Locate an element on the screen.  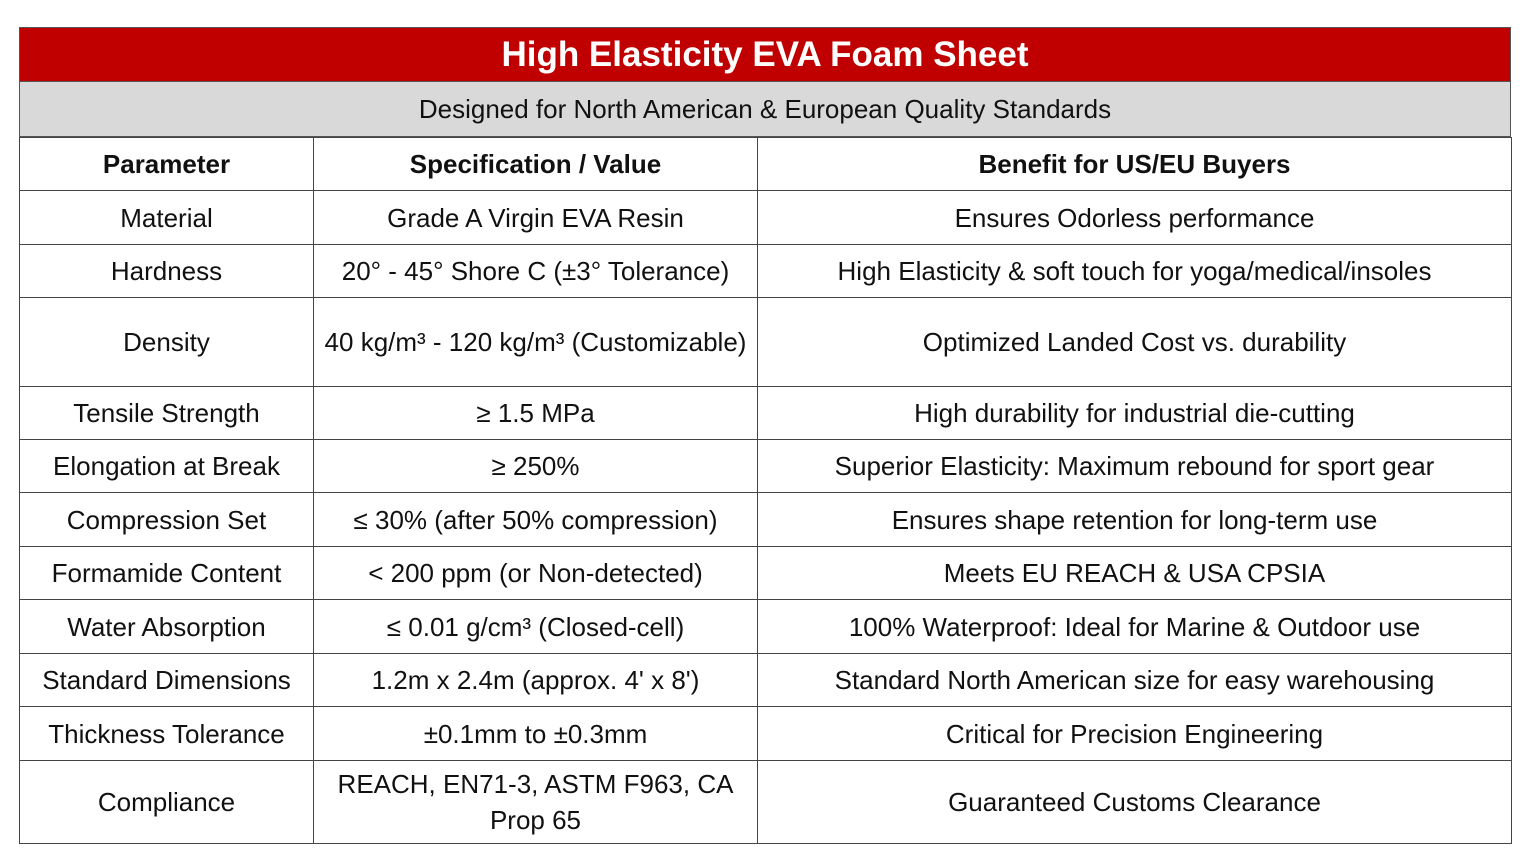
header-cell: Parameter is located at coordinates (166, 164).